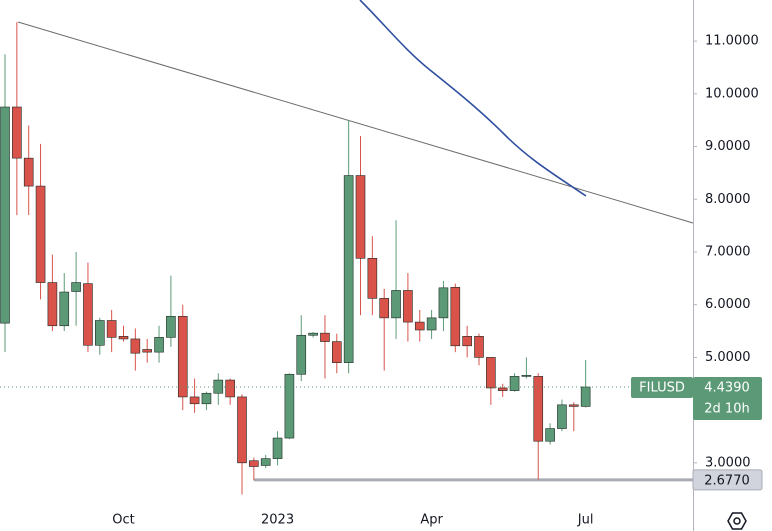 This screenshot has height=531, width=772. I want to click on settings-icon, so click(737, 521).